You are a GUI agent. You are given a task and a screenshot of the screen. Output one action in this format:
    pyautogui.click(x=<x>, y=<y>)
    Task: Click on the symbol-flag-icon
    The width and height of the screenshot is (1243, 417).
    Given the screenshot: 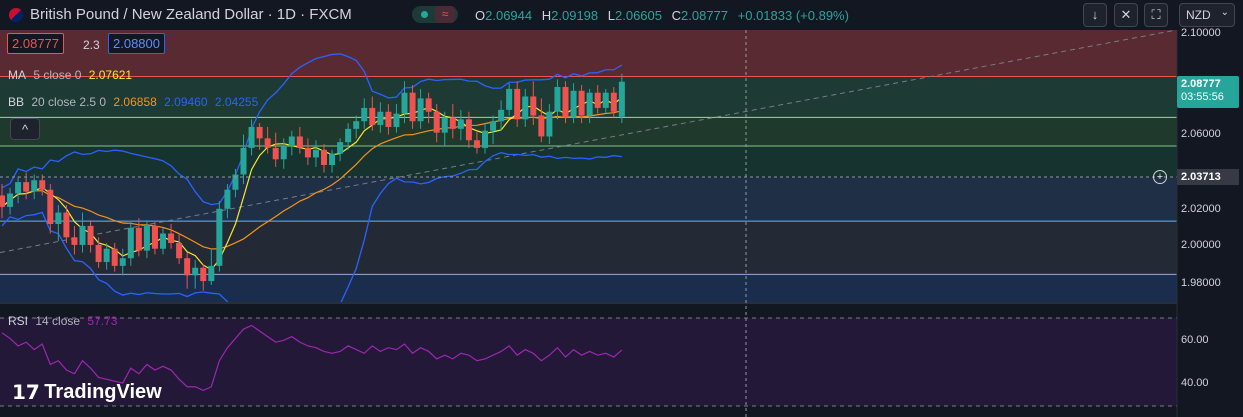 What is the action you would take?
    pyautogui.click(x=16, y=15)
    